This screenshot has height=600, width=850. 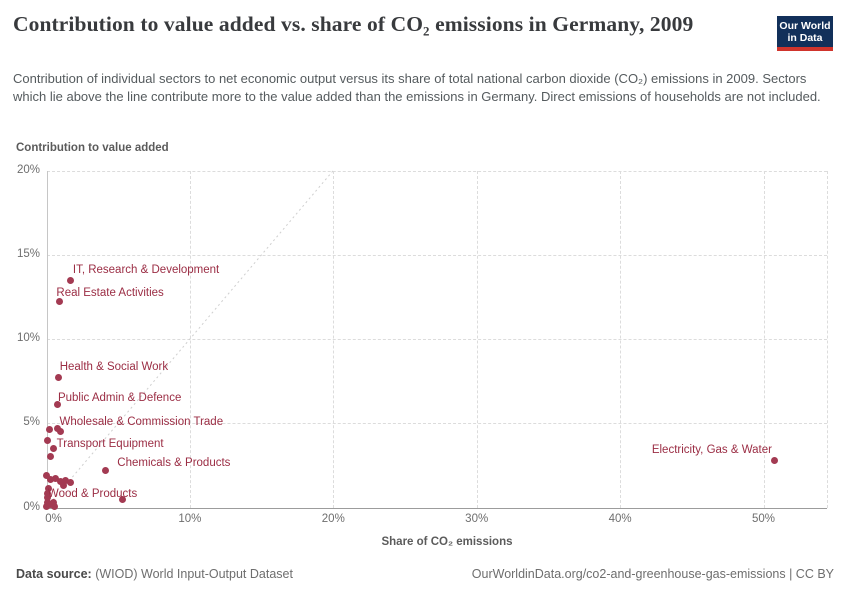 I want to click on point-label: IT, Research & Development, so click(x=146, y=269).